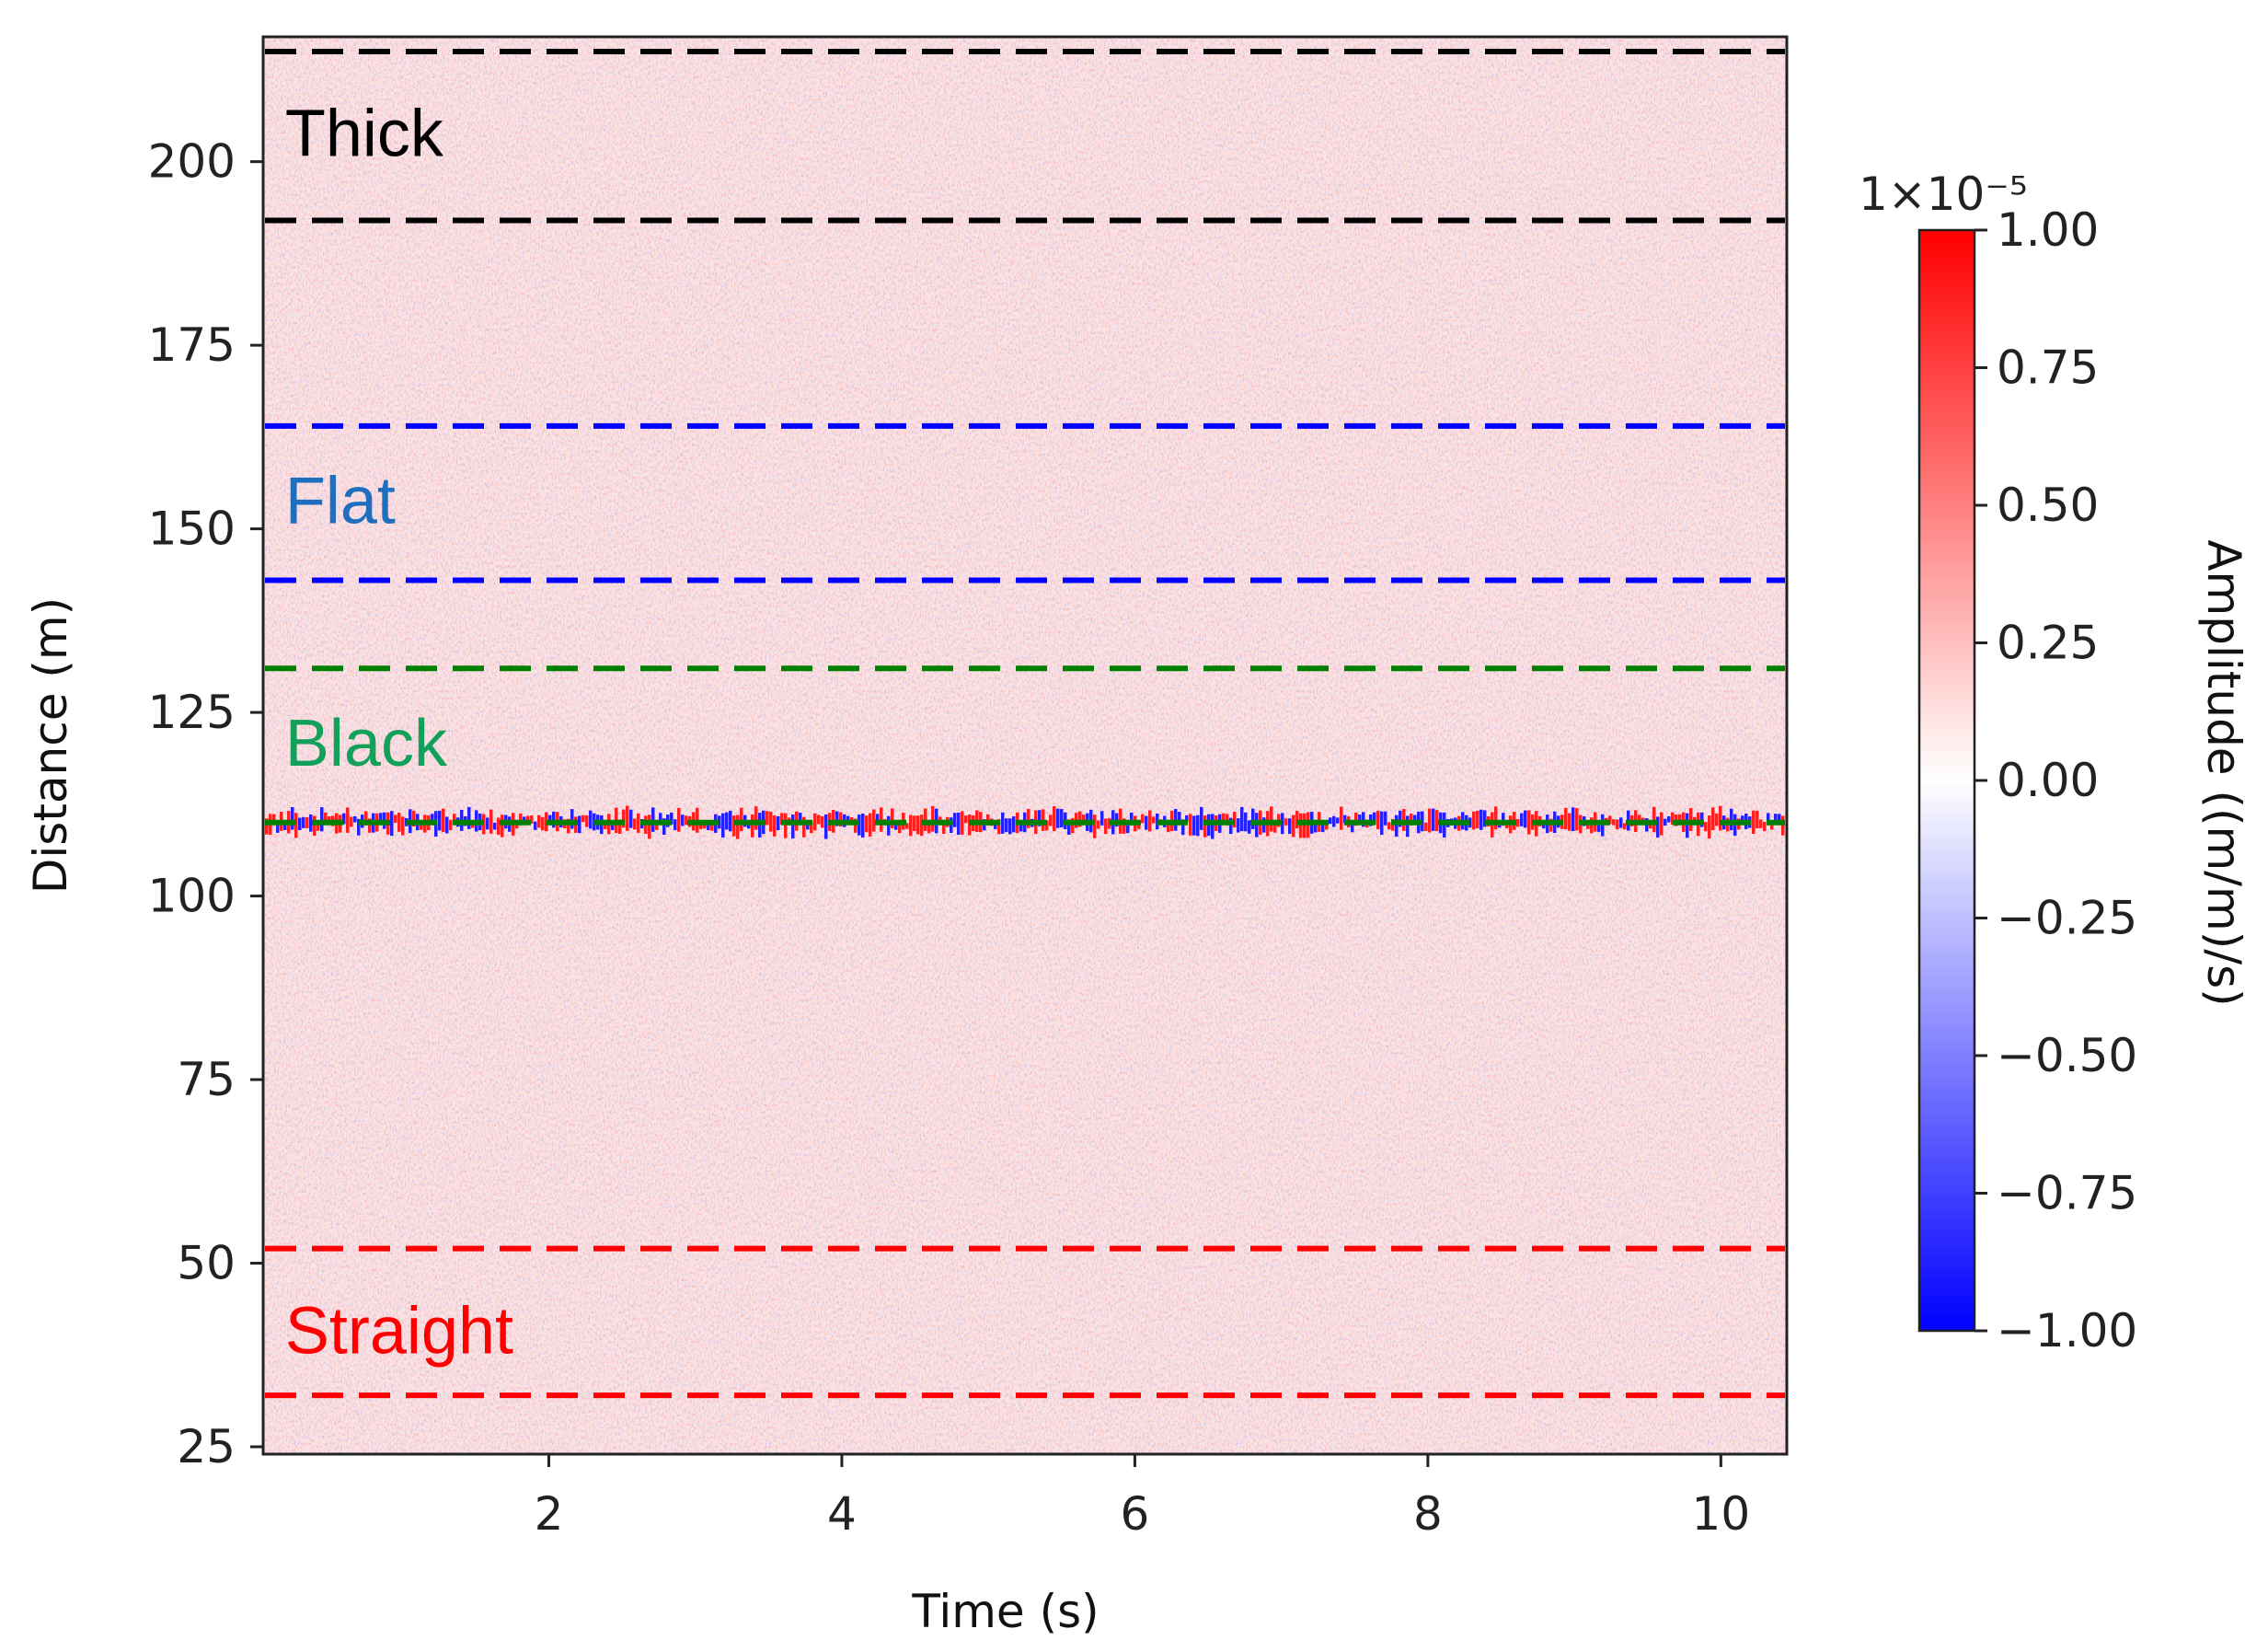 The width and height of the screenshot is (2268, 1652). Describe the element at coordinates (341, 501) in the screenshot. I see `region-label-flat: Flat` at that location.